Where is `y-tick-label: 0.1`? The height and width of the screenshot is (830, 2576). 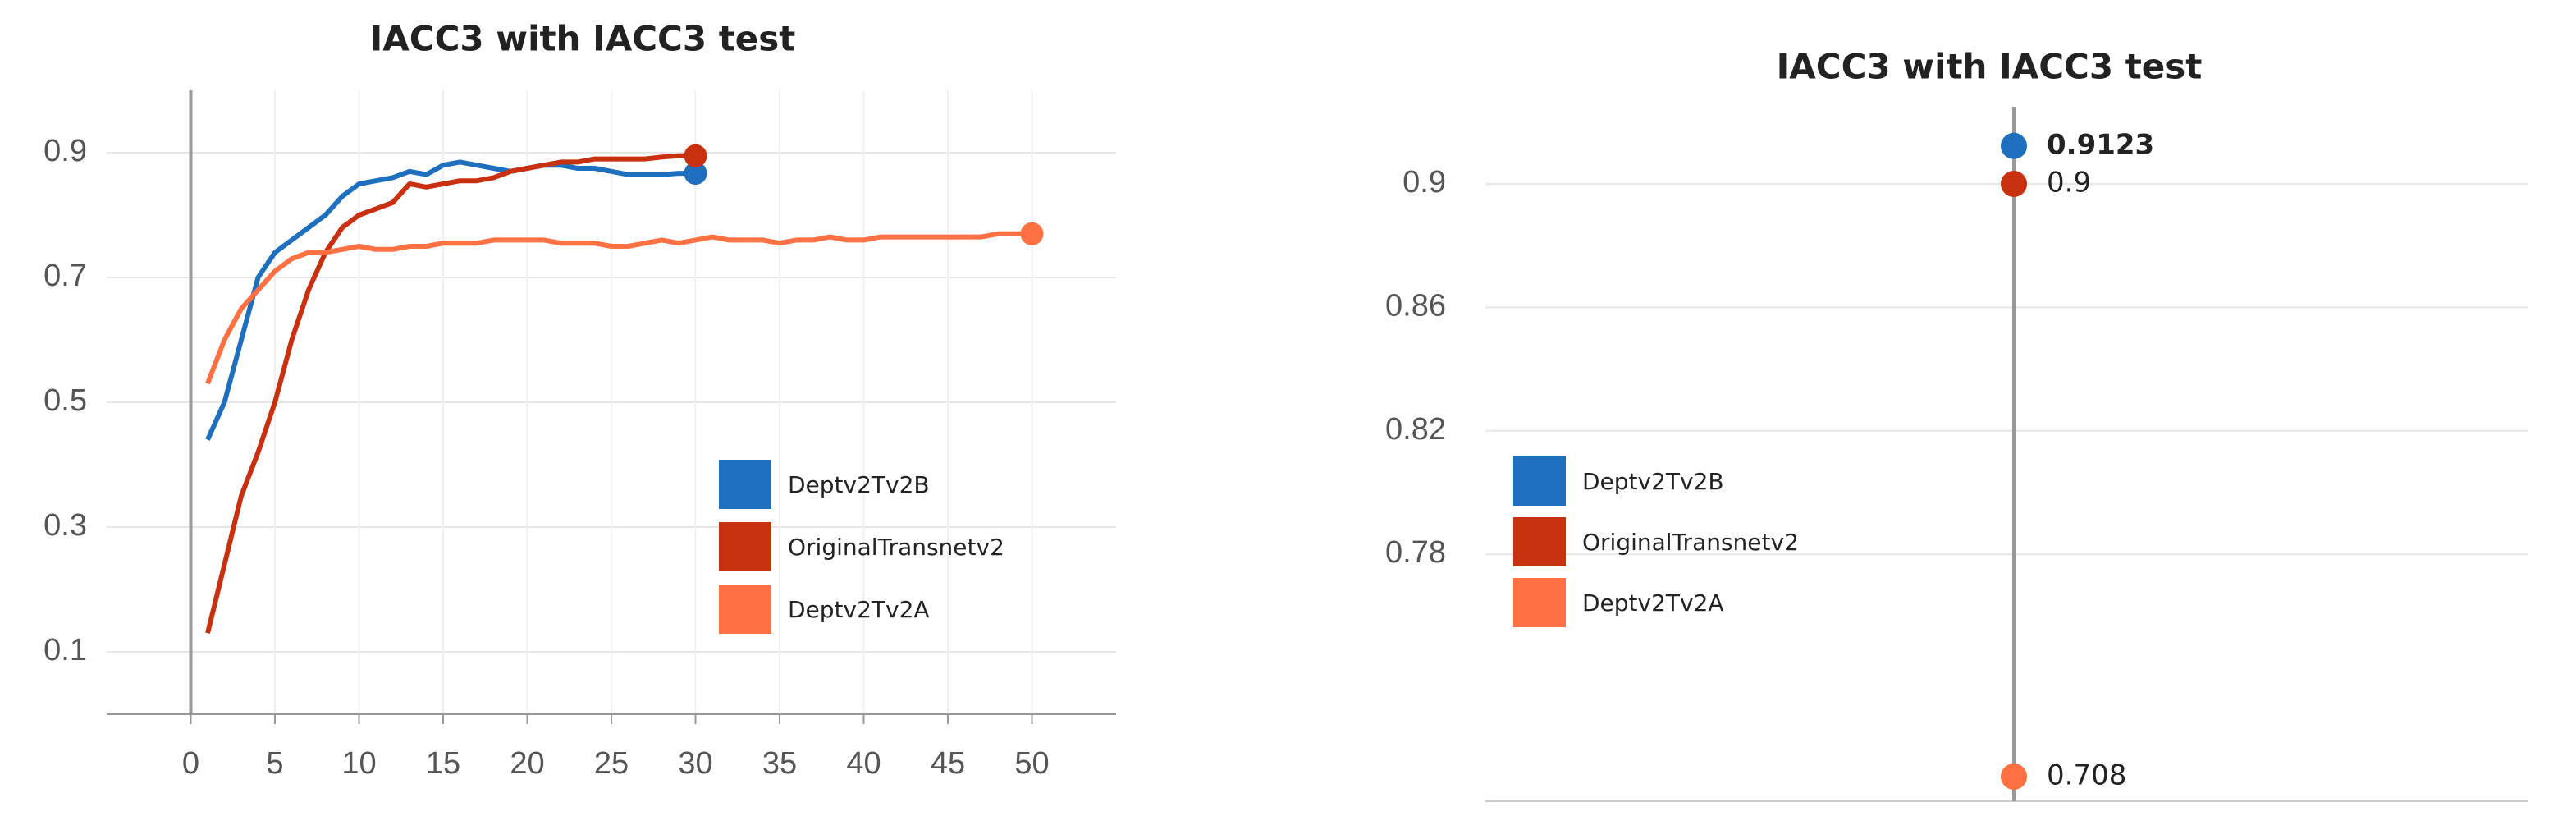
y-tick-label: 0.1 is located at coordinates (65, 650).